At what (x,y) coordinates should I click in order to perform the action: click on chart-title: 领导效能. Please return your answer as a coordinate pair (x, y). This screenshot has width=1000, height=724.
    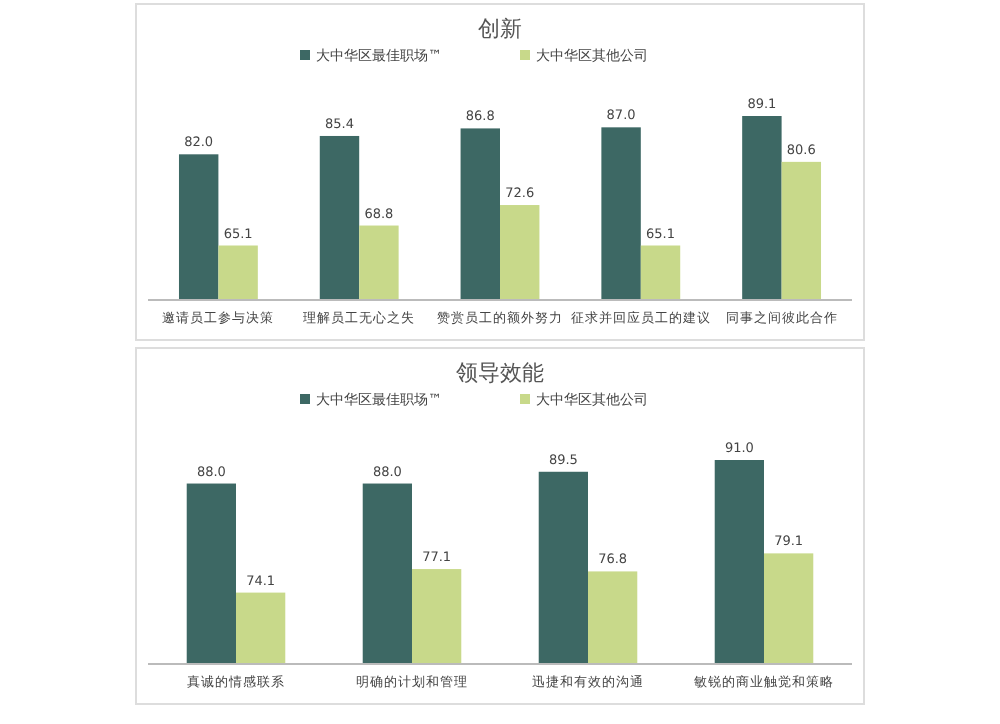
    Looking at the image, I should click on (500, 373).